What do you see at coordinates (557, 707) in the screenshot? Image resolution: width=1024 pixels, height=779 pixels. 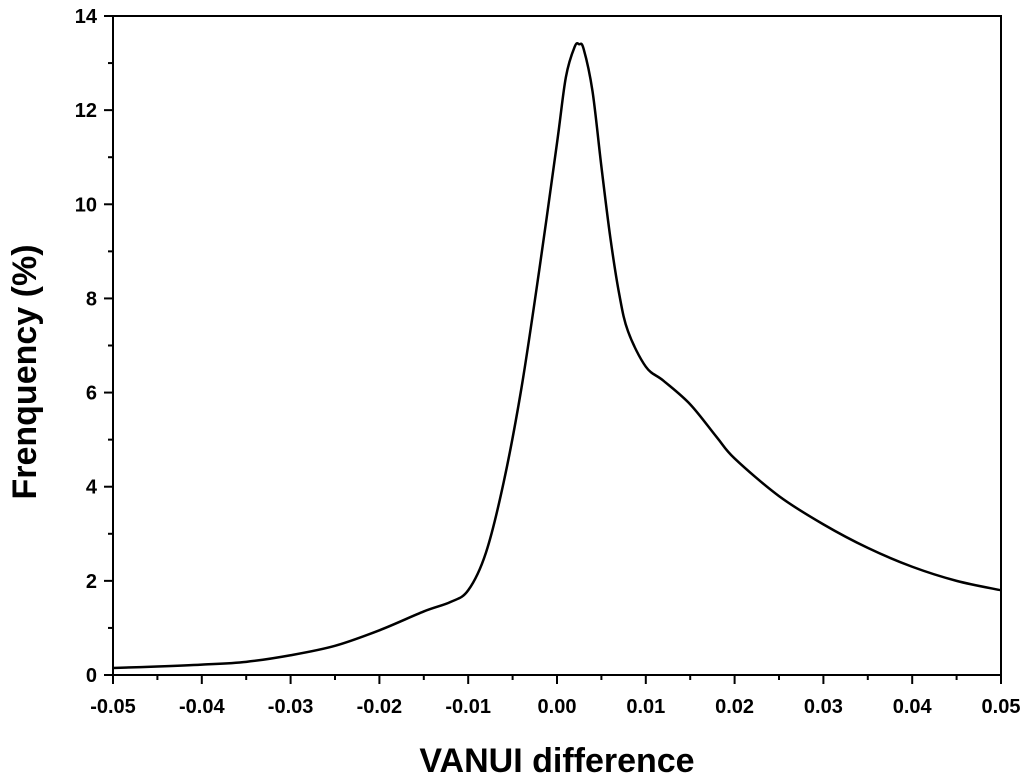 I see `x-tick-label: 0.00` at bounding box center [557, 707].